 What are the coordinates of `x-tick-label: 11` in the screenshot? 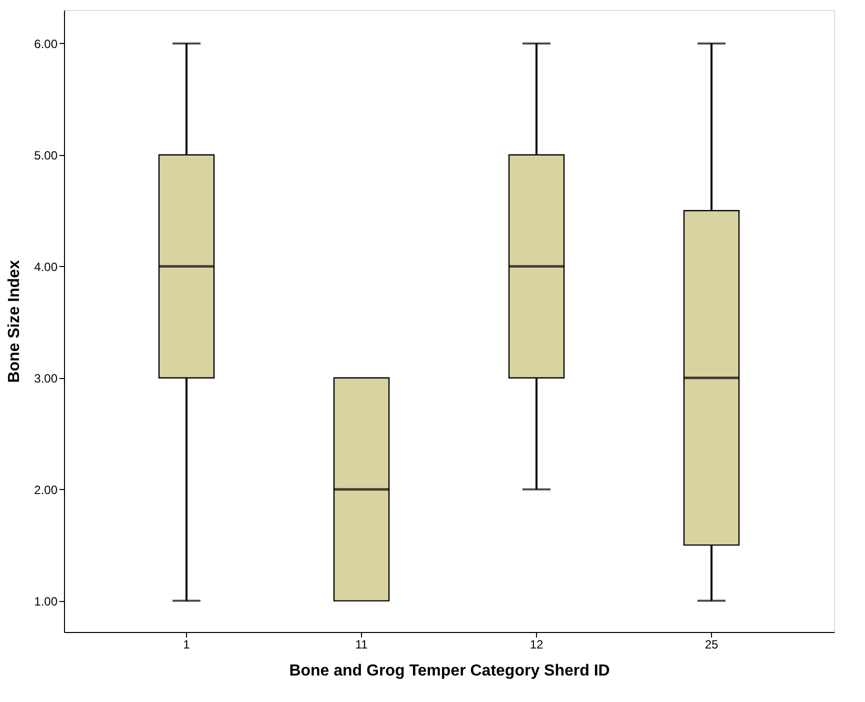 It's located at (361, 645).